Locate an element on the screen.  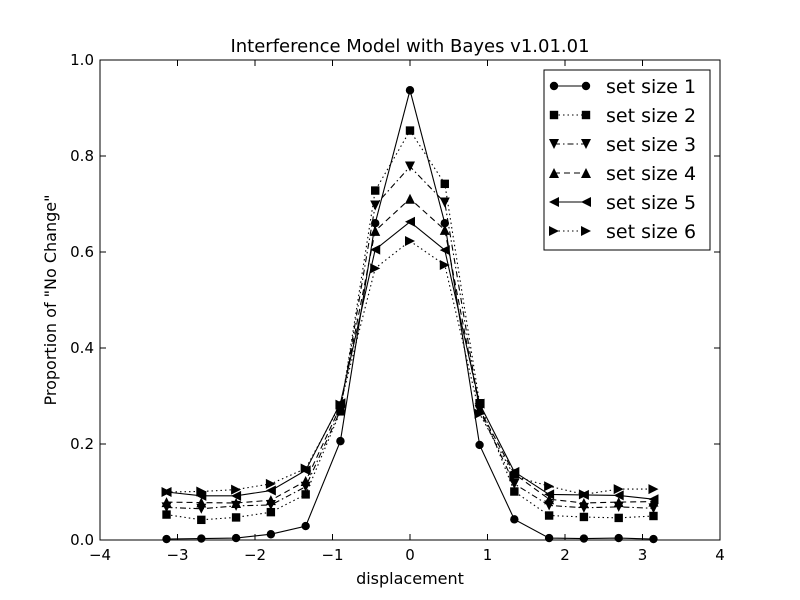
y-tick-label: 0.8 is located at coordinates (82, 156).